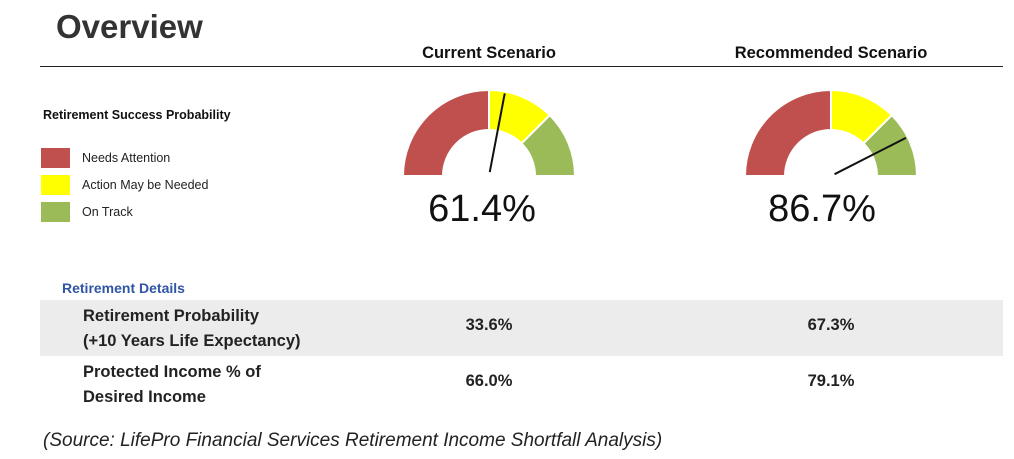 This screenshot has width=1014, height=459. What do you see at coordinates (137, 115) in the screenshot?
I see `legend-title: Retirement Success Probability` at bounding box center [137, 115].